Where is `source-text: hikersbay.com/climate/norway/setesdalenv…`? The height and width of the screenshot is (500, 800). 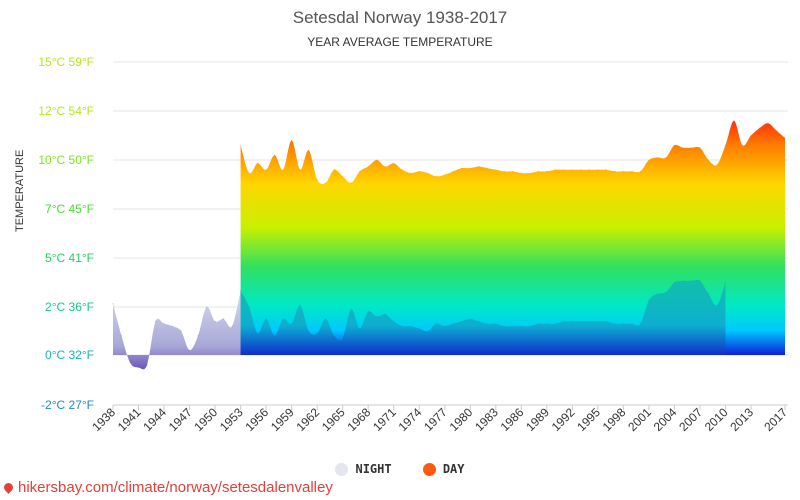 source-text: hikersbay.com/climate/norway/setesdalenv… is located at coordinates (175, 487).